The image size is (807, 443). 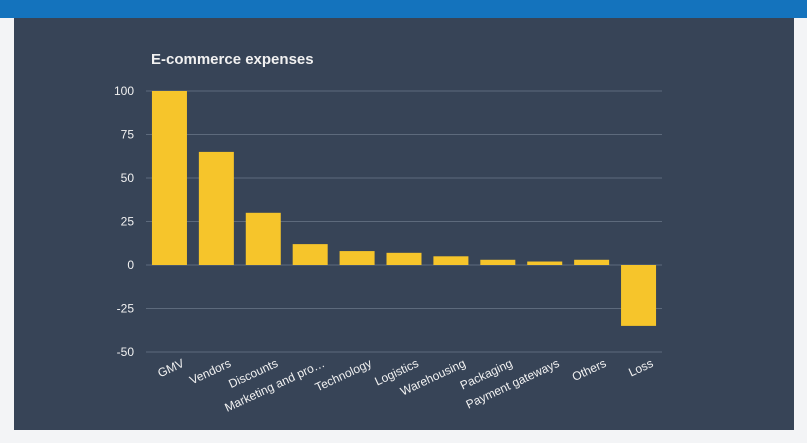 I want to click on bar-loss, so click(x=639, y=295).